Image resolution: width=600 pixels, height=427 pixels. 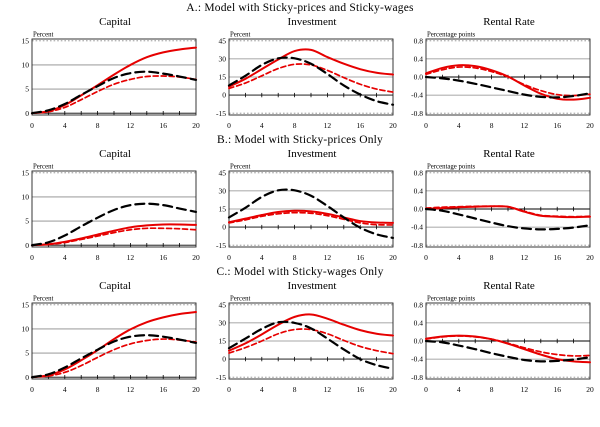 I want to click on chart-title-capital-a: Capital, so click(x=115, y=22).